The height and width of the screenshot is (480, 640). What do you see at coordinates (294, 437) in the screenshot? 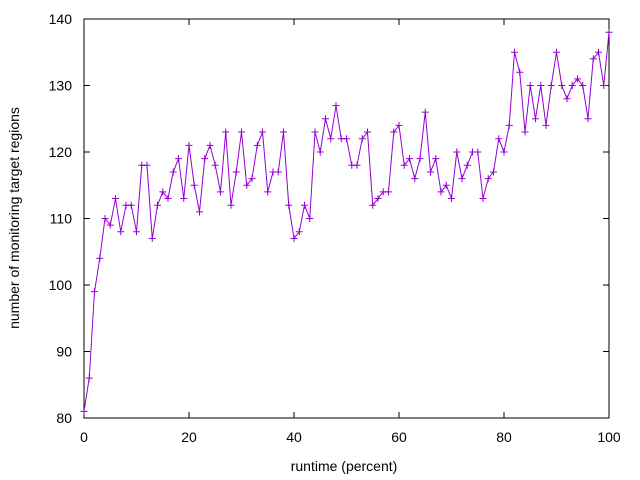
I see `x-tick-label: 40` at bounding box center [294, 437].